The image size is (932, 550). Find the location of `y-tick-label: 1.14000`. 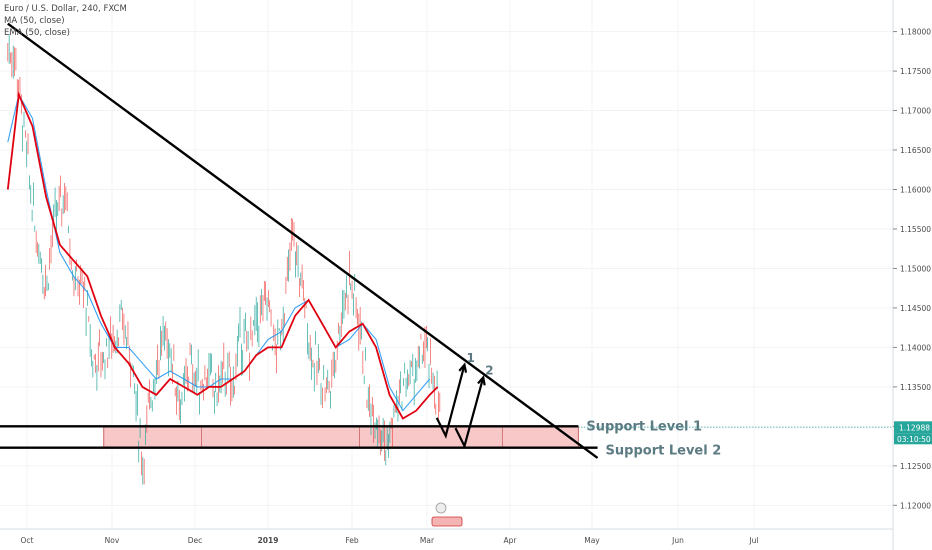

y-tick-label: 1.14000 is located at coordinates (915, 347).